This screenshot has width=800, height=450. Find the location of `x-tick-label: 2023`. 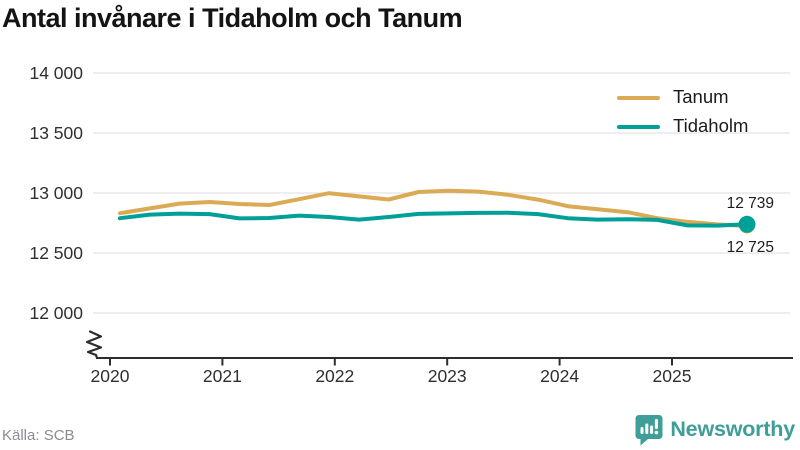

x-tick-label: 2023 is located at coordinates (447, 376).